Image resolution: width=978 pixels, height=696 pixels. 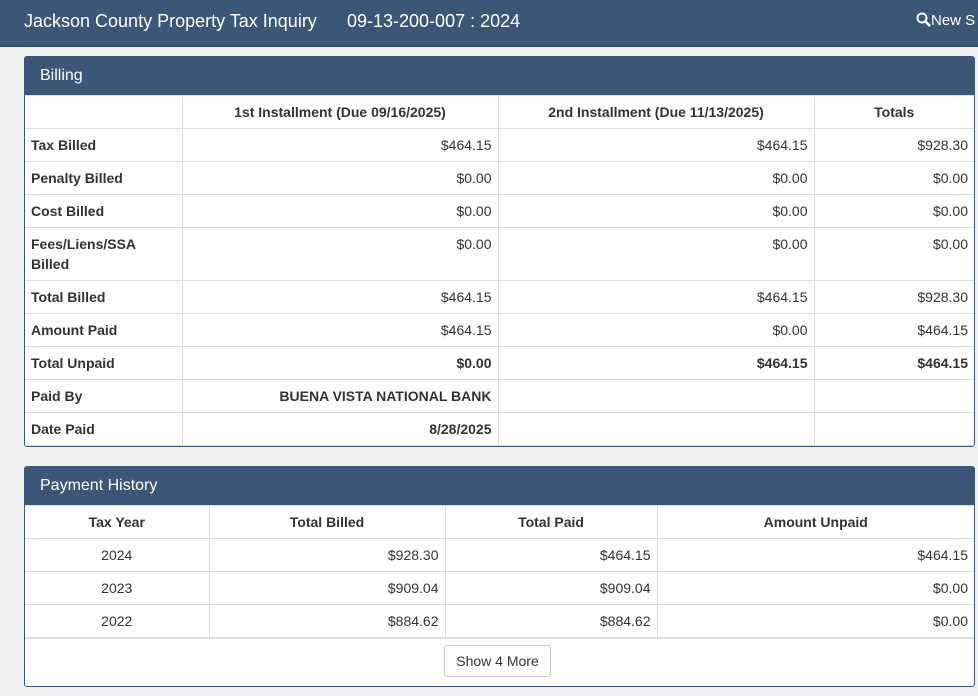 What do you see at coordinates (499, 76) in the screenshot?
I see `panel-title: Billing` at bounding box center [499, 76].